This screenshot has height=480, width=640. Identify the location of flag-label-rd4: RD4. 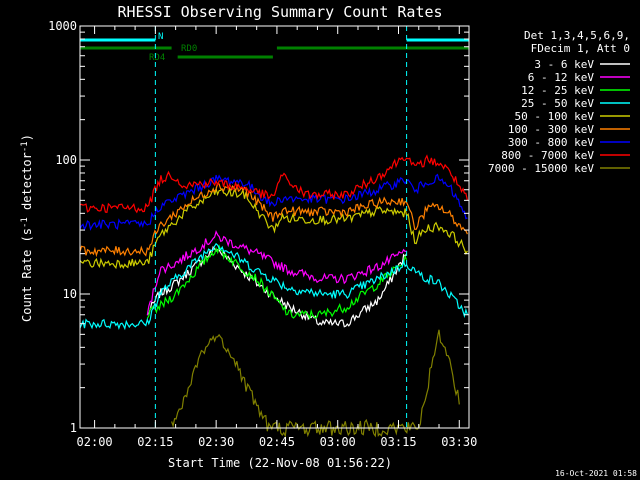
(157, 58).